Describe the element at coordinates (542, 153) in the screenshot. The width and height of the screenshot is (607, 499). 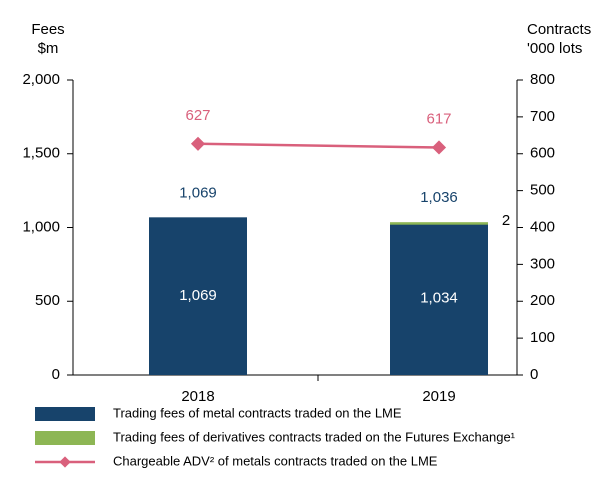
I see `y2-tick-label: 600` at that location.